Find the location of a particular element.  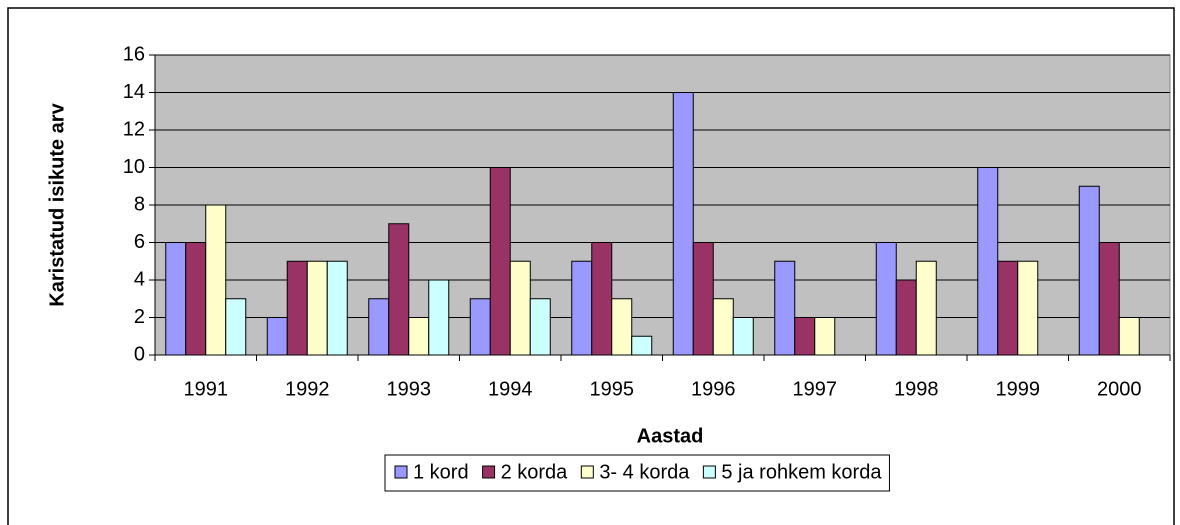

y-tick-label: 14 is located at coordinates (134, 92).